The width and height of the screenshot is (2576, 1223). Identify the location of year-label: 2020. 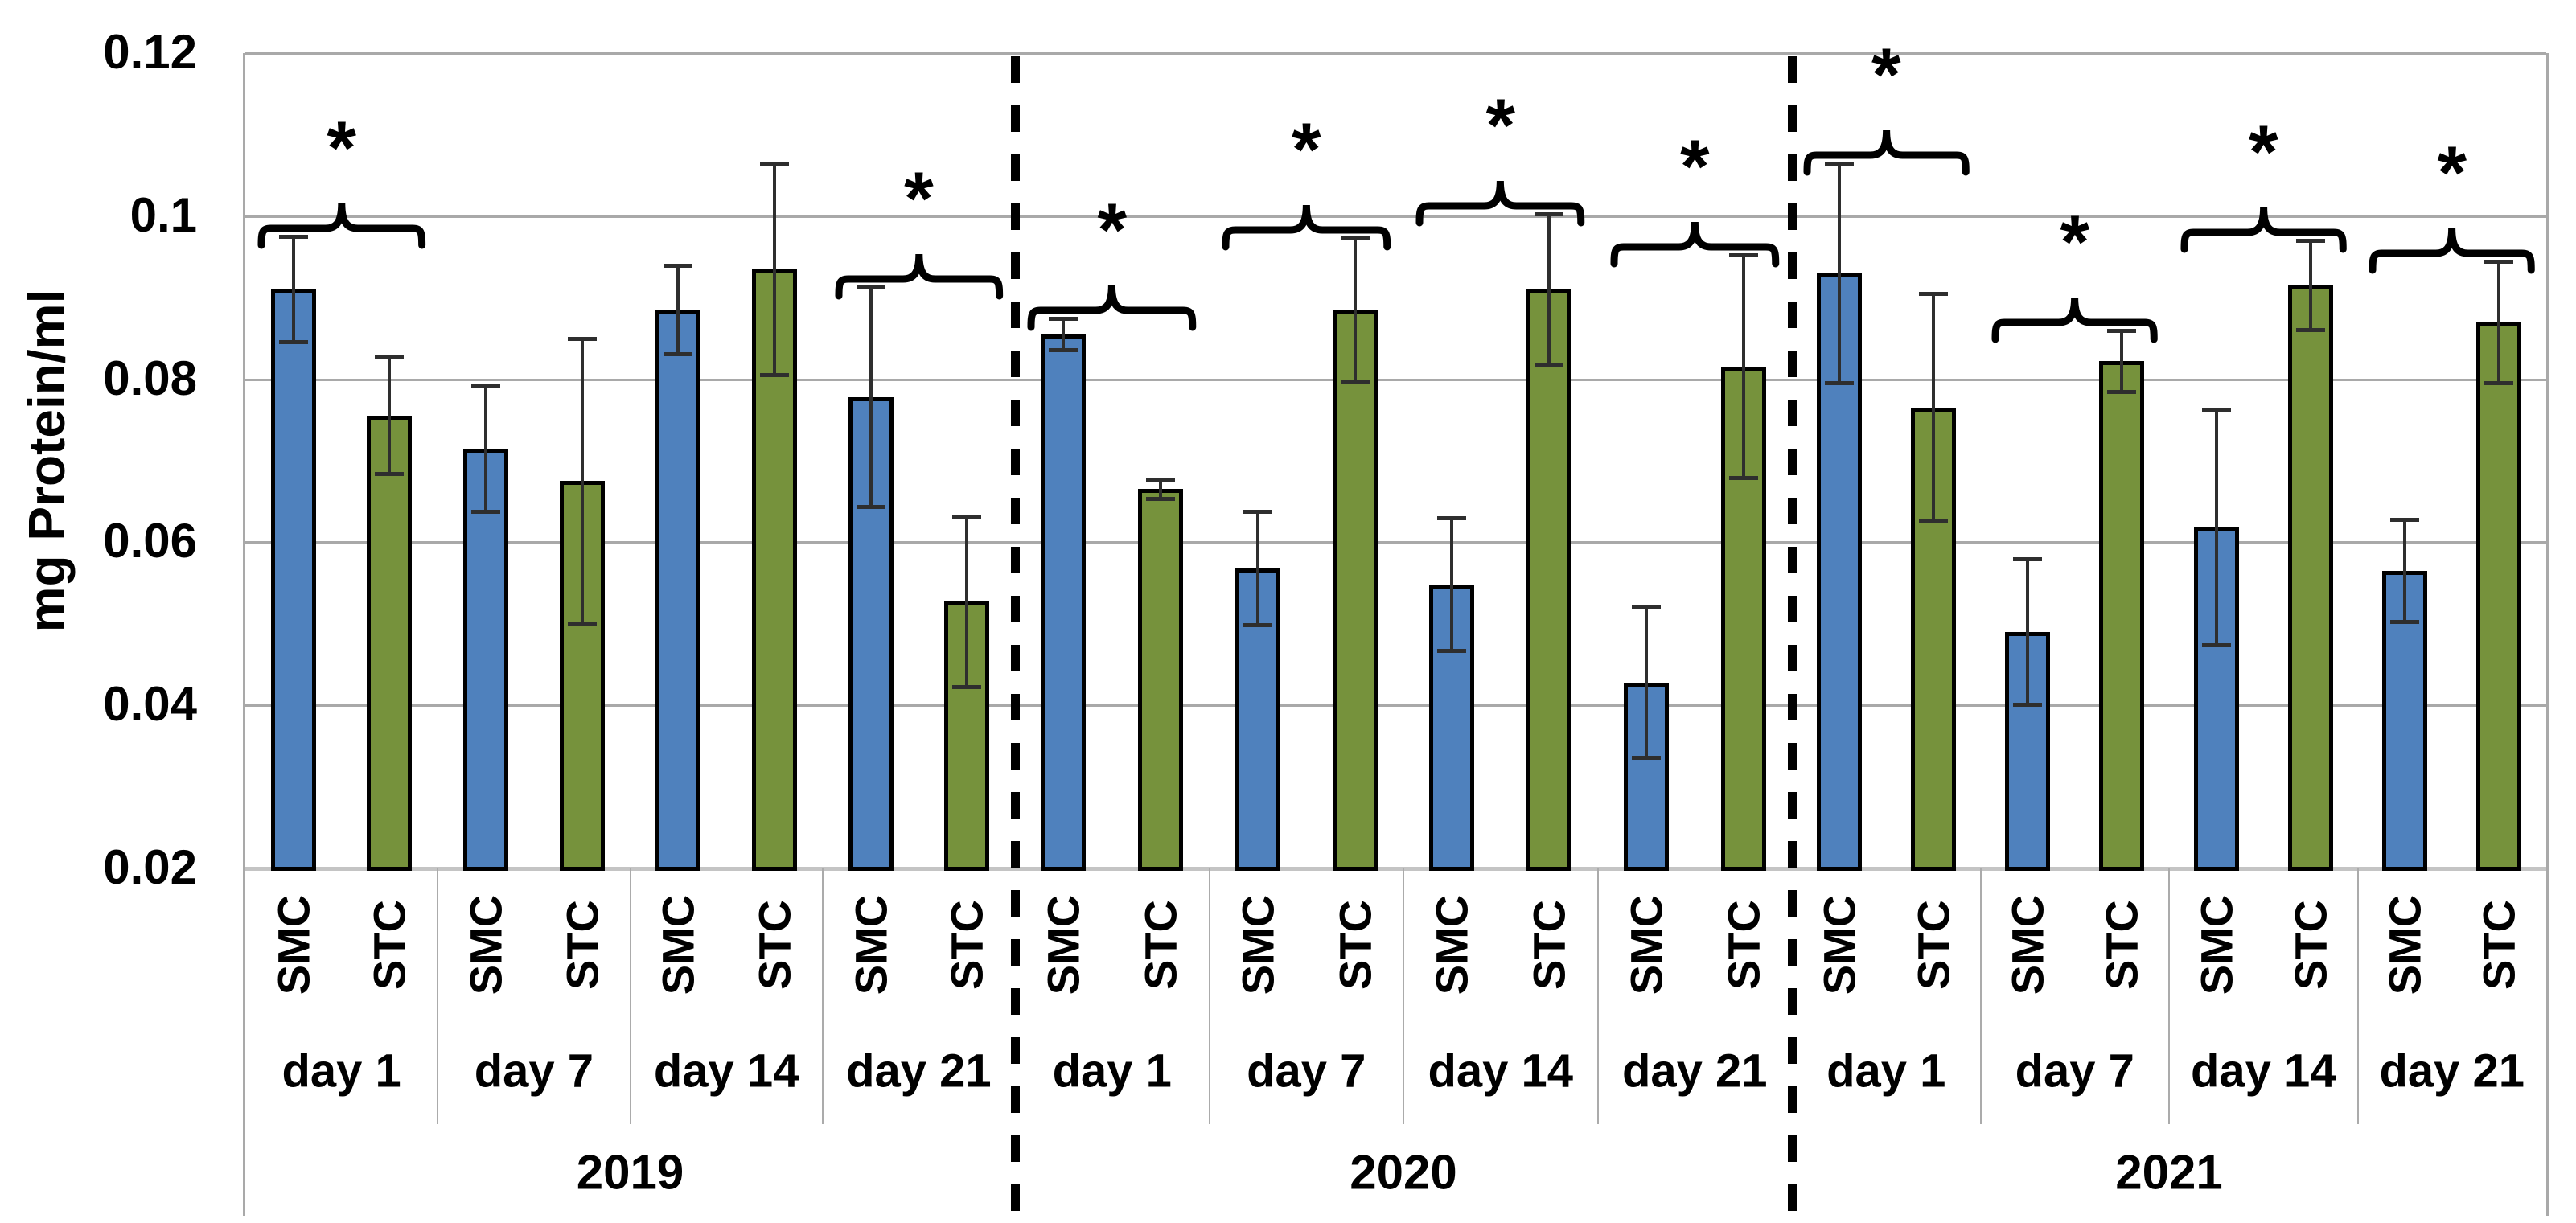
(1403, 1172).